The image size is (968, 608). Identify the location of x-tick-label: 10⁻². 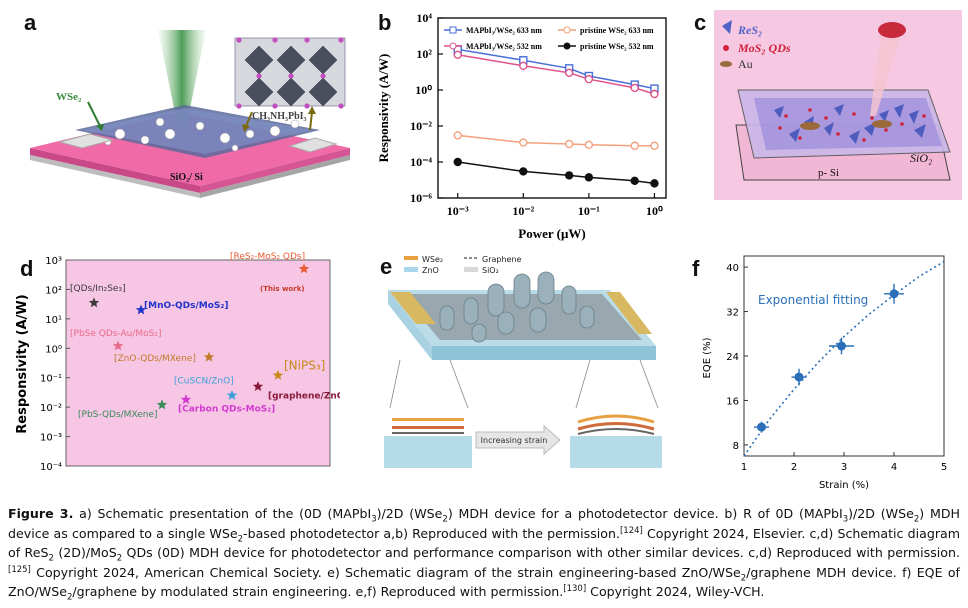
(523, 211).